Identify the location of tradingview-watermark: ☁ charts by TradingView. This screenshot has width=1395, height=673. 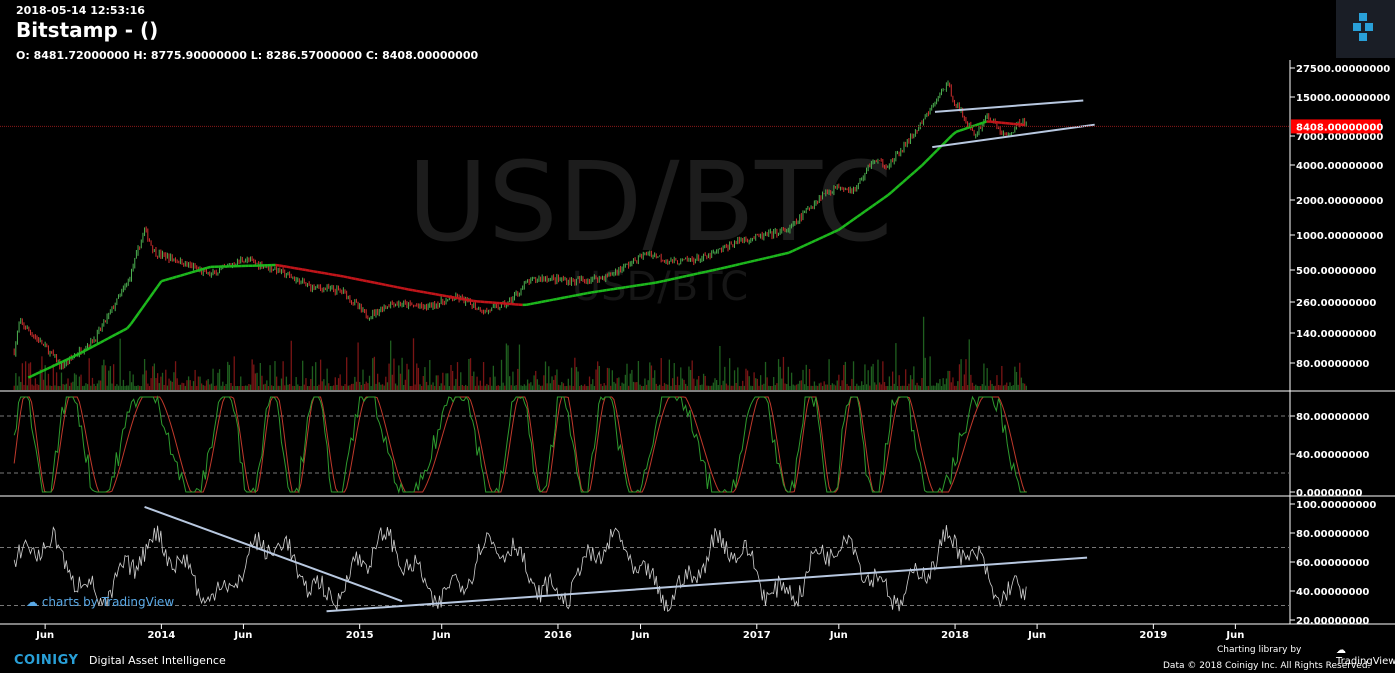
(100, 602).